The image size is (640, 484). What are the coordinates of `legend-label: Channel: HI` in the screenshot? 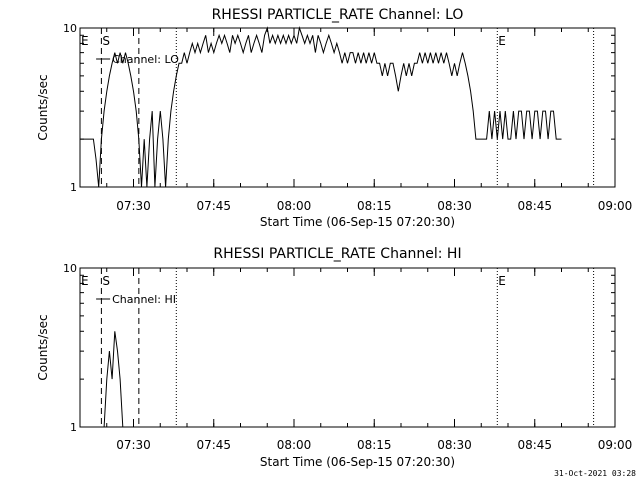 It's located at (144, 299).